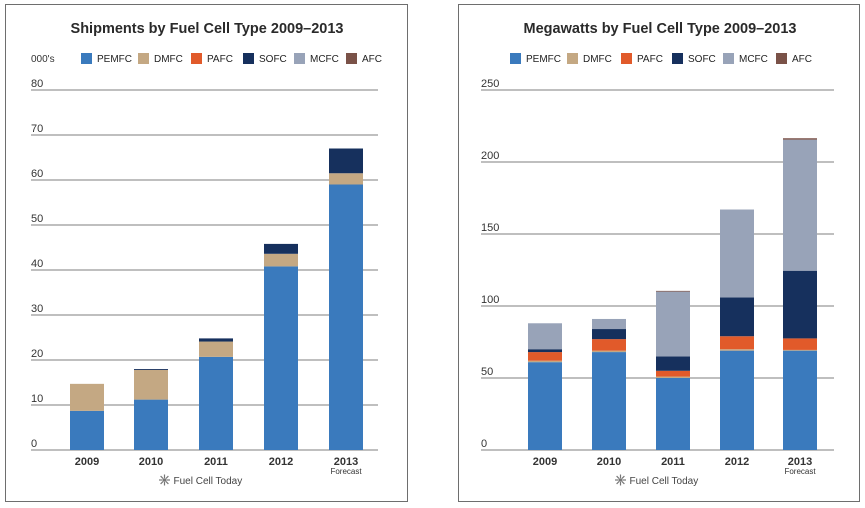 This screenshot has width=865, height=508. What do you see at coordinates (281, 248) in the screenshot?
I see `shipments-bar-sofc-2012` at bounding box center [281, 248].